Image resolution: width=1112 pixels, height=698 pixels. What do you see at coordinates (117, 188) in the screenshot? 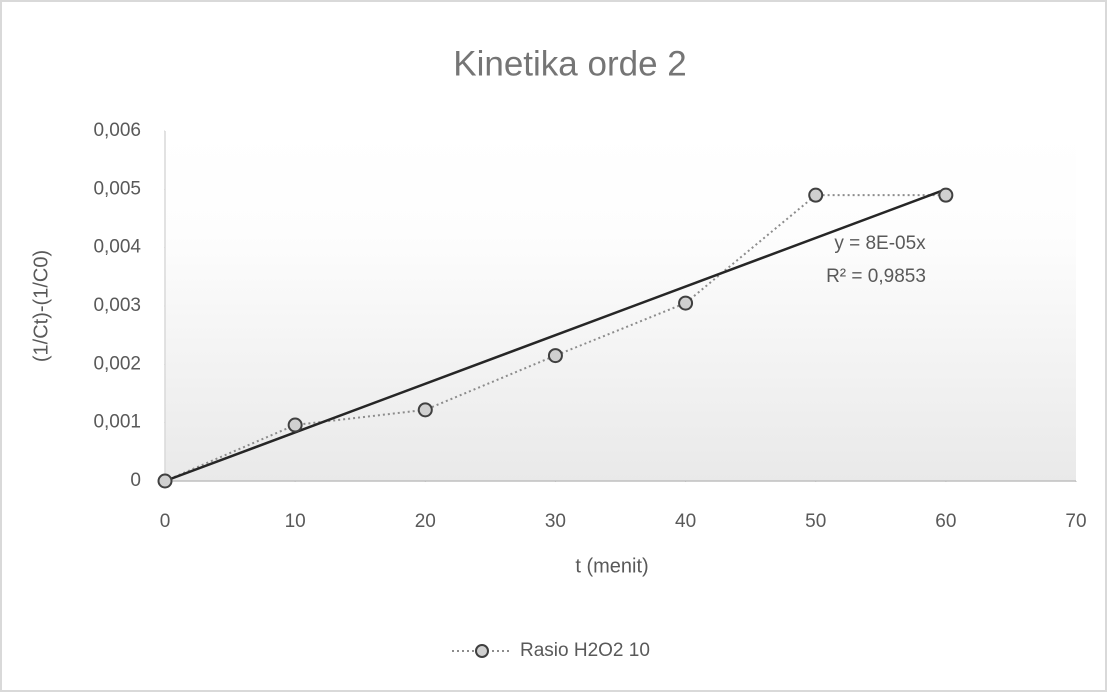
I see `y-tick-label: 0,005` at bounding box center [117, 188].